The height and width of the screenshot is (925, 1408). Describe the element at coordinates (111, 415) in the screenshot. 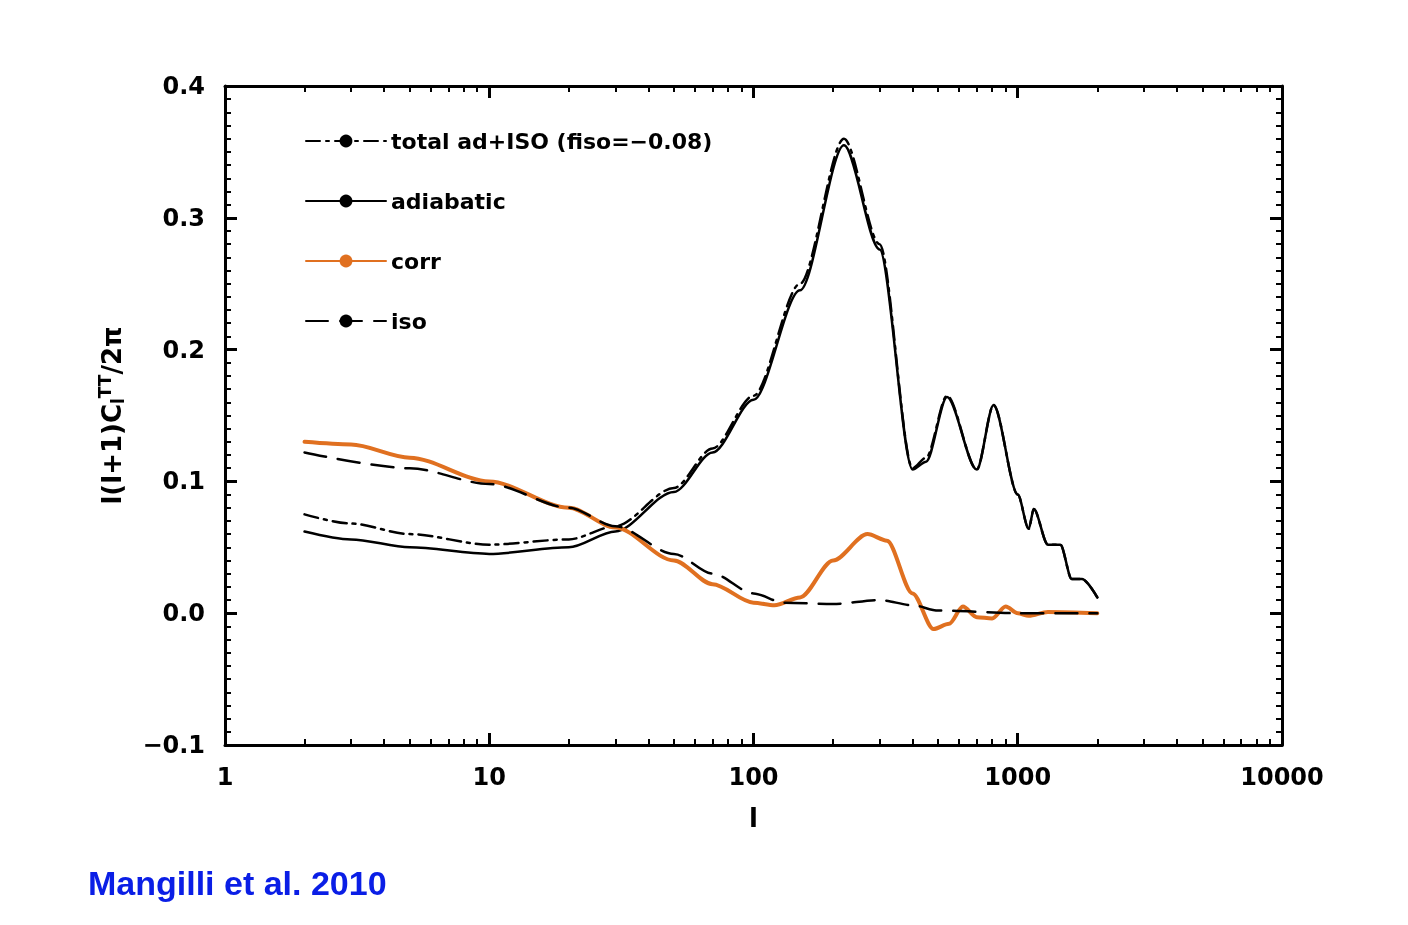

I see `y-axis-title: l(l+1)ClTT/2π` at that location.